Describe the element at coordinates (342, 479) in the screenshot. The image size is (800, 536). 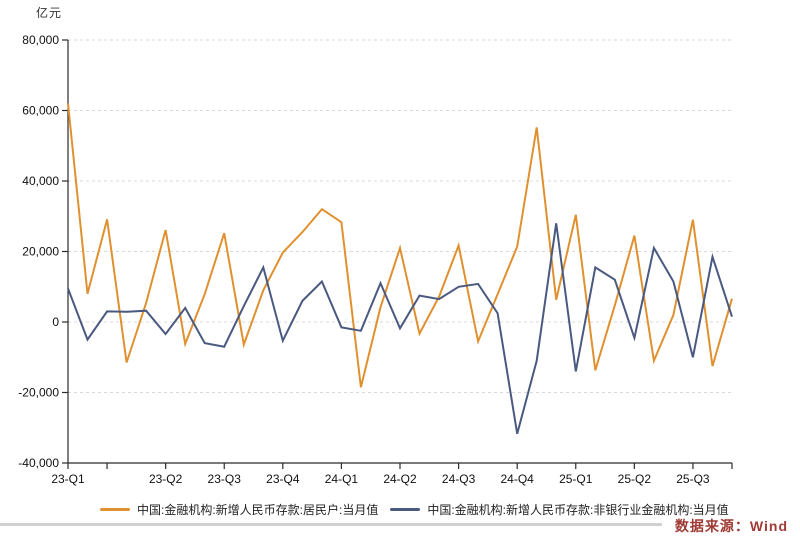
I see `x-tick-label: 24-Q1` at that location.